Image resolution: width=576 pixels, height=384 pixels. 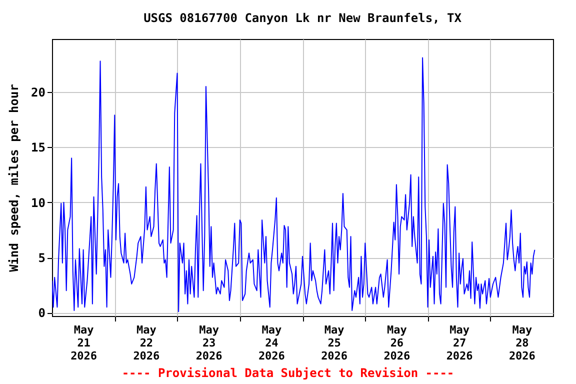 I want to click on text: ---- Provisional Data Subject to Revision ----, so click(x=288, y=373).